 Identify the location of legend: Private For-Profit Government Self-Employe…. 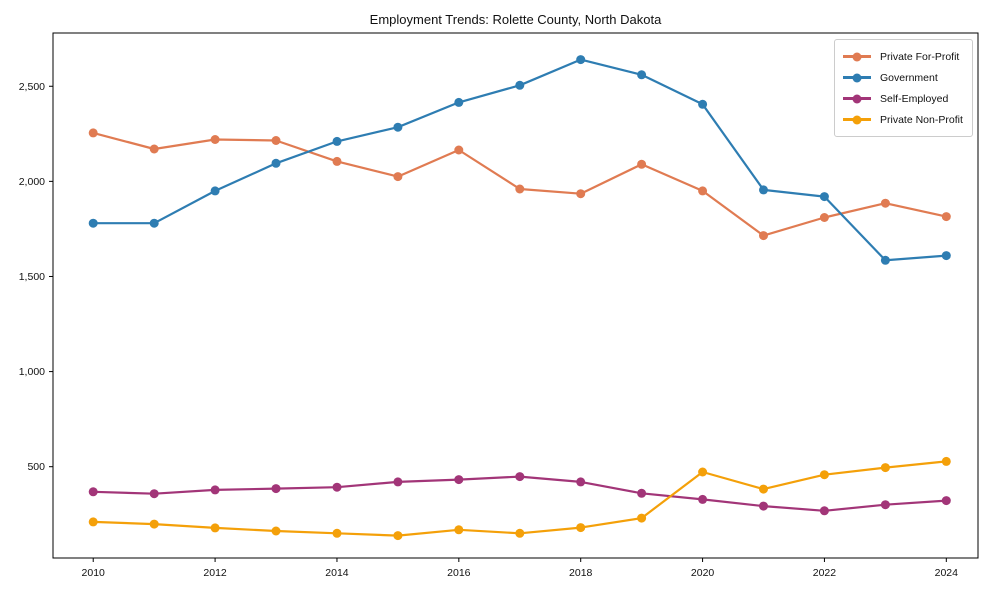
(903, 88).